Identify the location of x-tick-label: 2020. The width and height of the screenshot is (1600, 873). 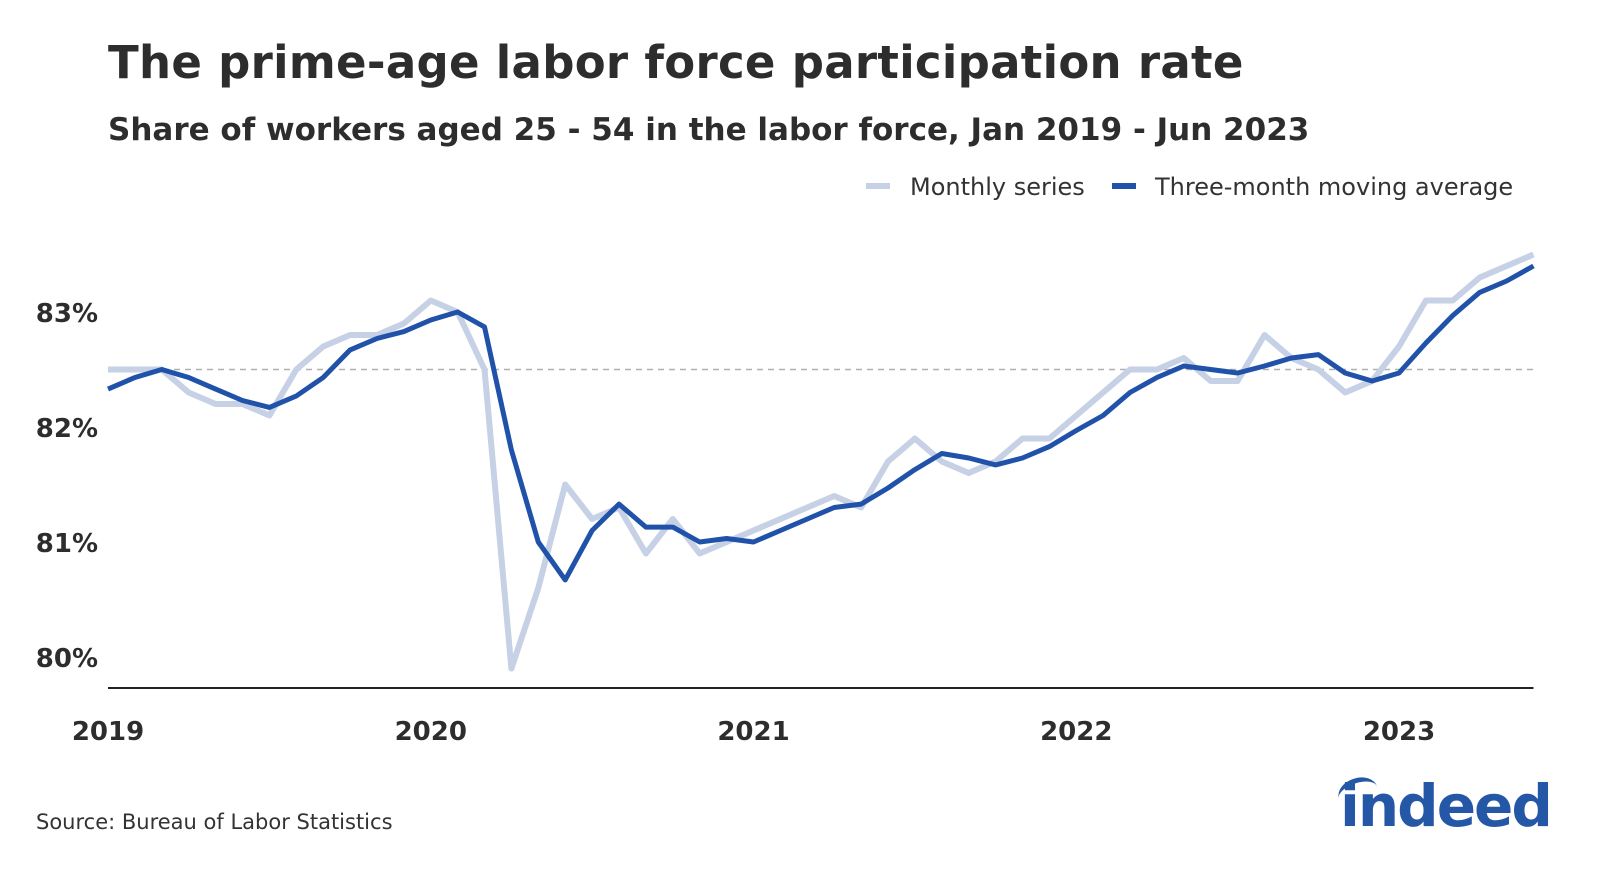
(431, 732).